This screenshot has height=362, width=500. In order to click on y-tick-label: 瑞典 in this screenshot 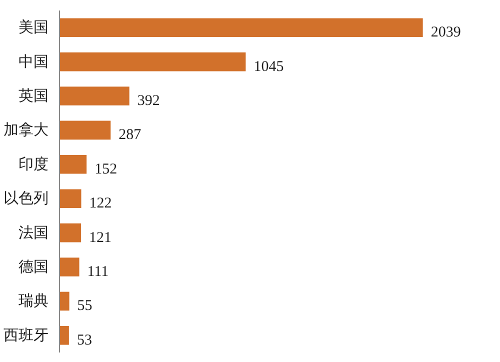, I will do `click(33, 301)`.